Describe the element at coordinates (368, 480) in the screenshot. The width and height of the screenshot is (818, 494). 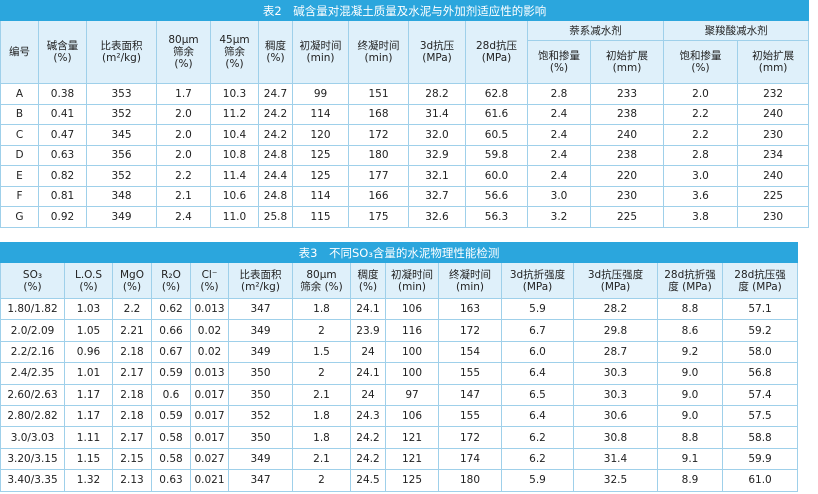
I see `cell: 24.5` at that location.